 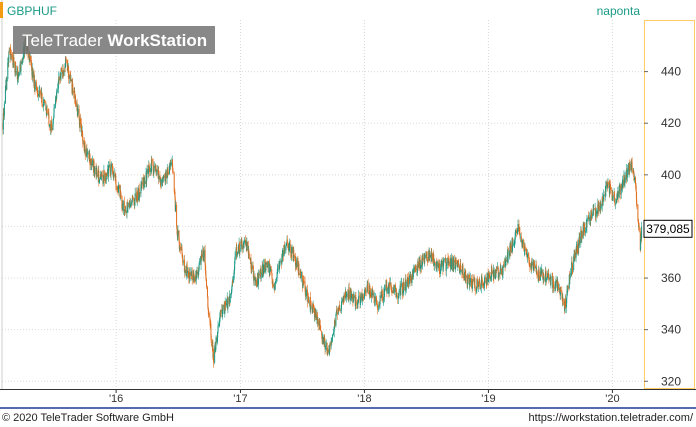 I want to click on last-value-badge: 379,085, so click(x=668, y=228).